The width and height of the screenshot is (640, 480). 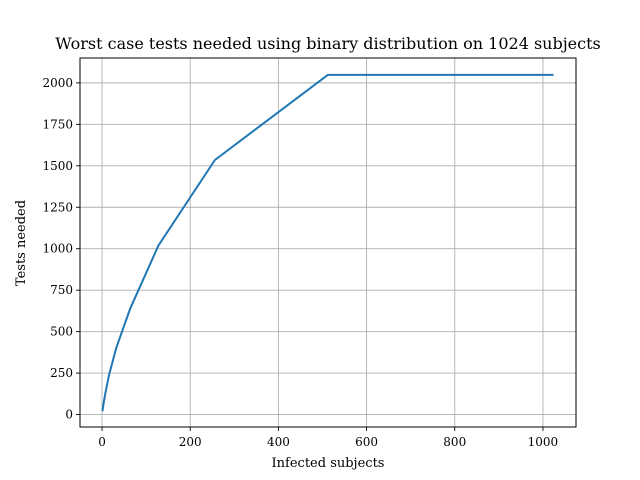 What do you see at coordinates (454, 442) in the screenshot?
I see `x-tick-label: 800` at bounding box center [454, 442].